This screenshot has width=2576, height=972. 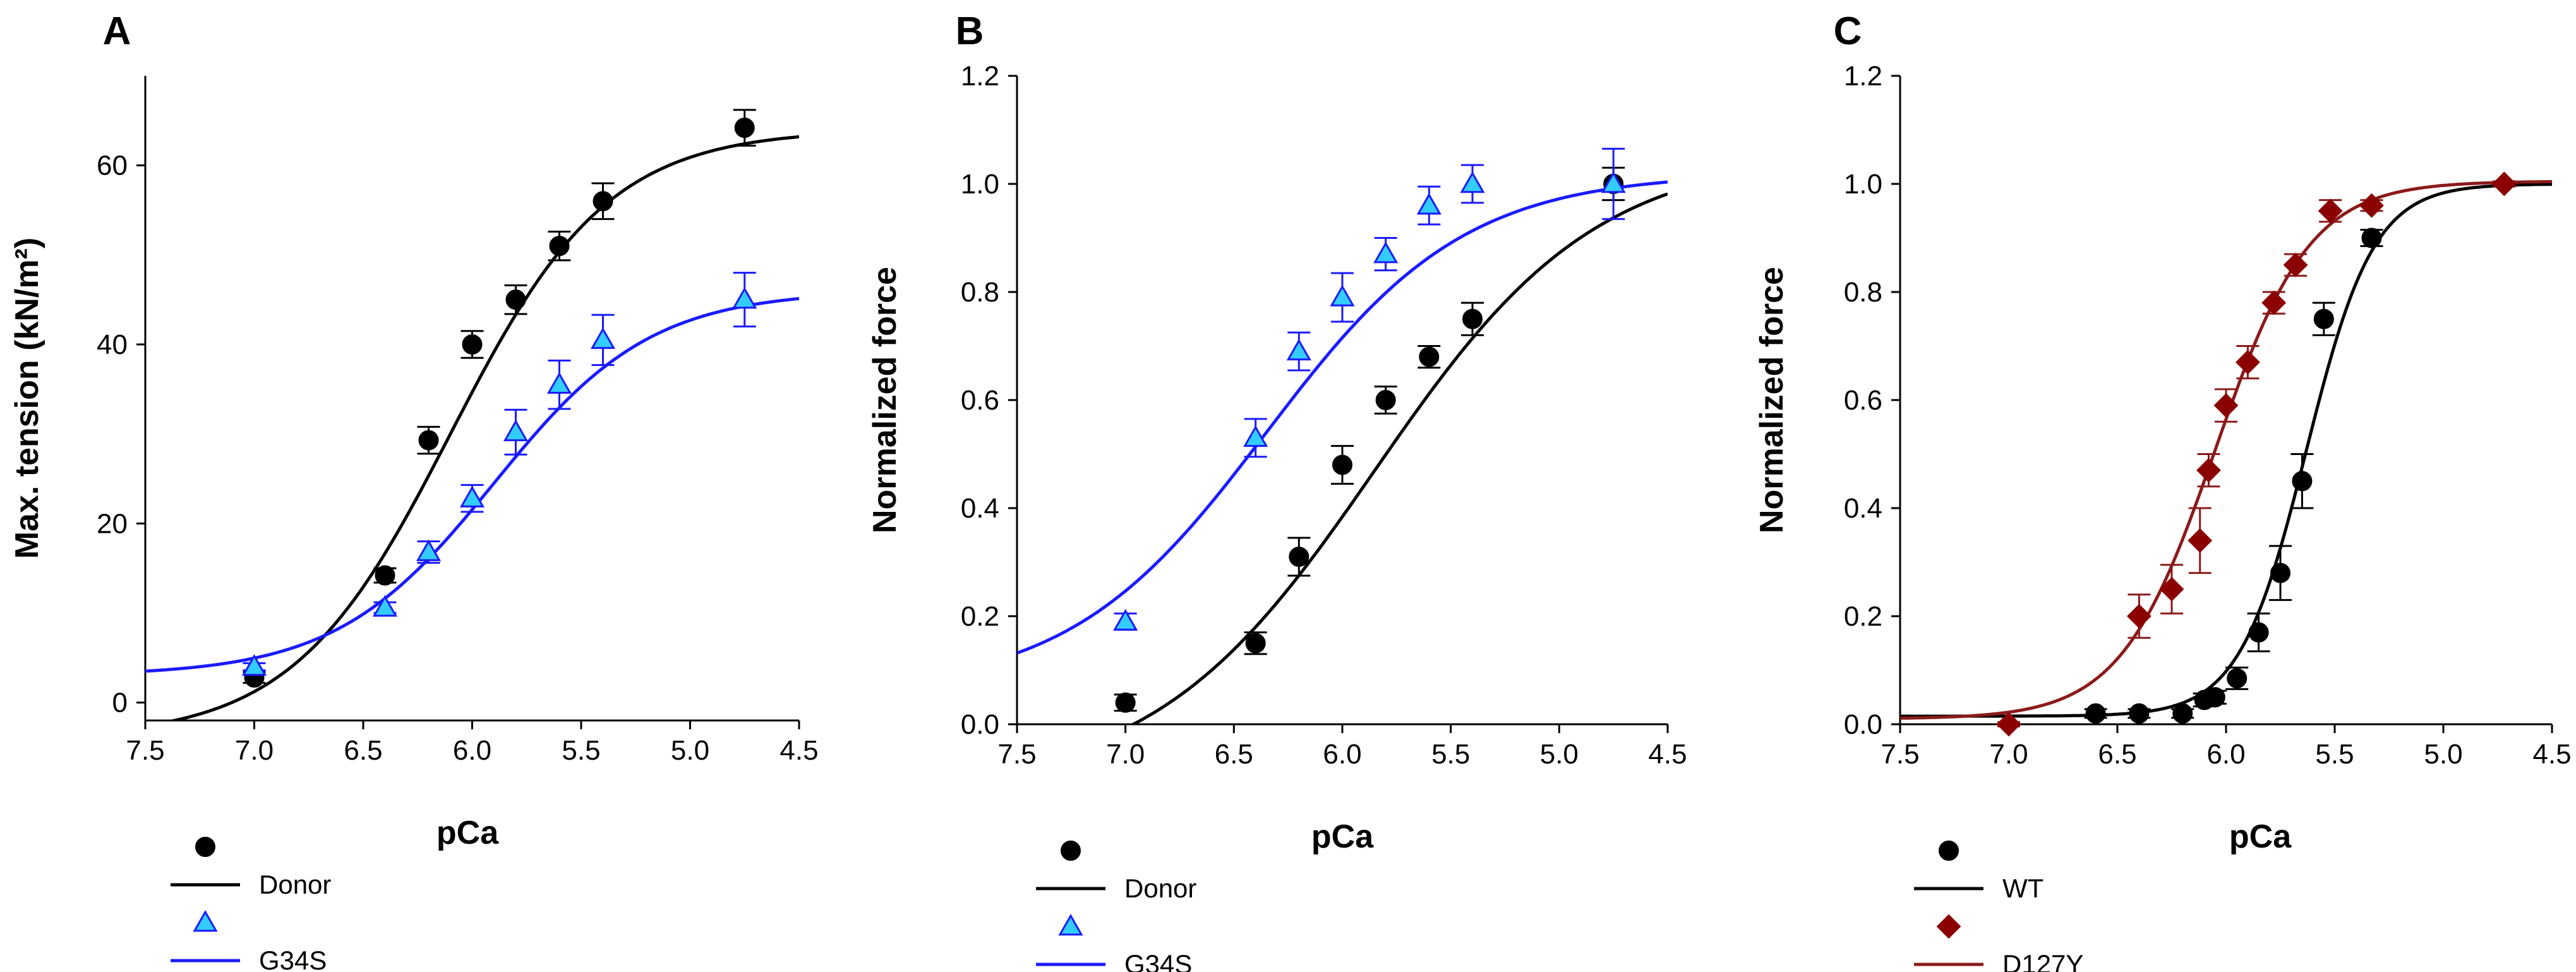 What do you see at coordinates (1998, 943) in the screenshot?
I see `legend-entry-d127y: D127Y` at bounding box center [1998, 943].